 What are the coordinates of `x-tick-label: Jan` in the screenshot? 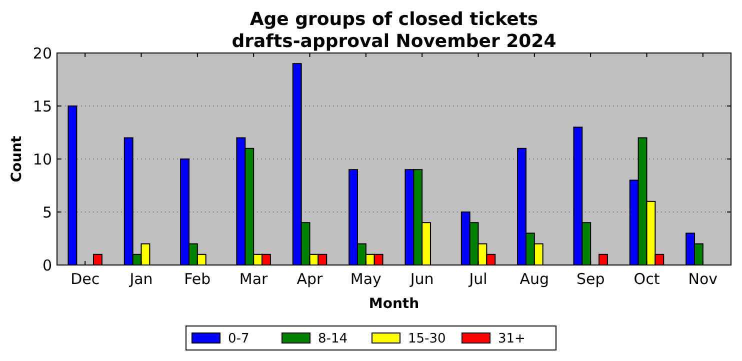 It's located at (140, 279).